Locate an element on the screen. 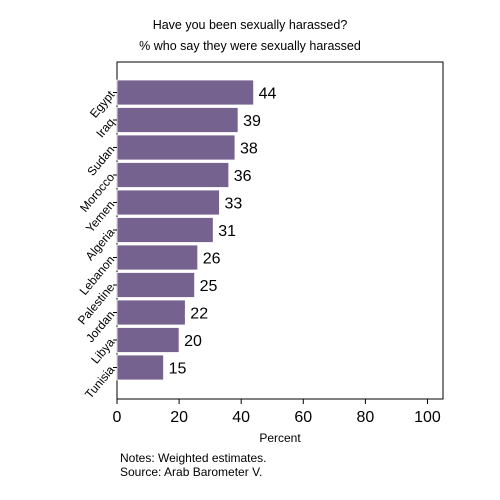  x-tick-label-60: 60 is located at coordinates (303, 417).